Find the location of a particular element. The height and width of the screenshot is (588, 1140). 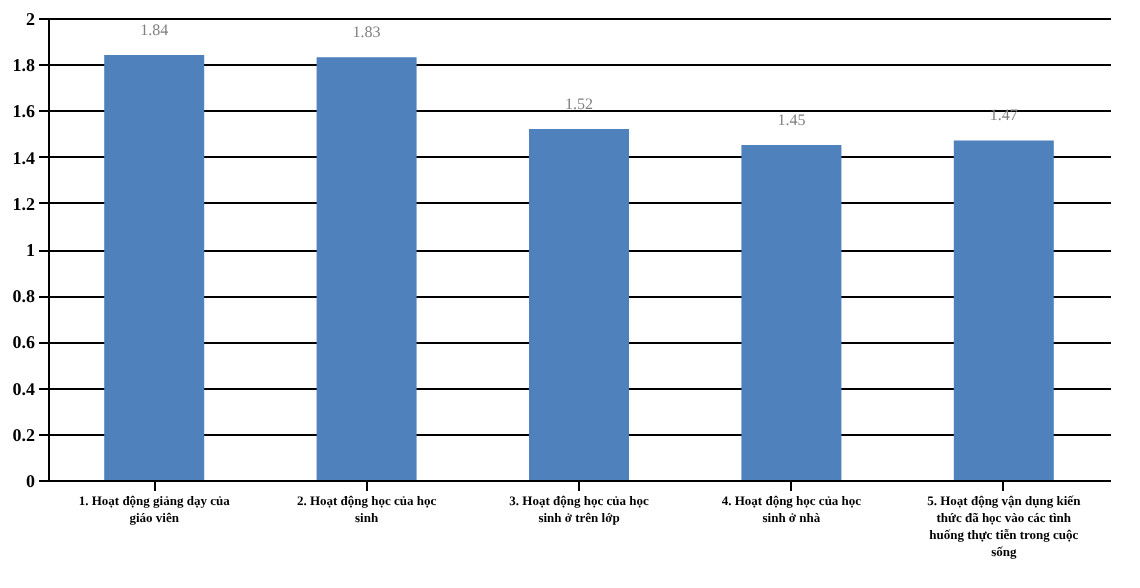

y-tick-label: 1 is located at coordinates (31, 250).